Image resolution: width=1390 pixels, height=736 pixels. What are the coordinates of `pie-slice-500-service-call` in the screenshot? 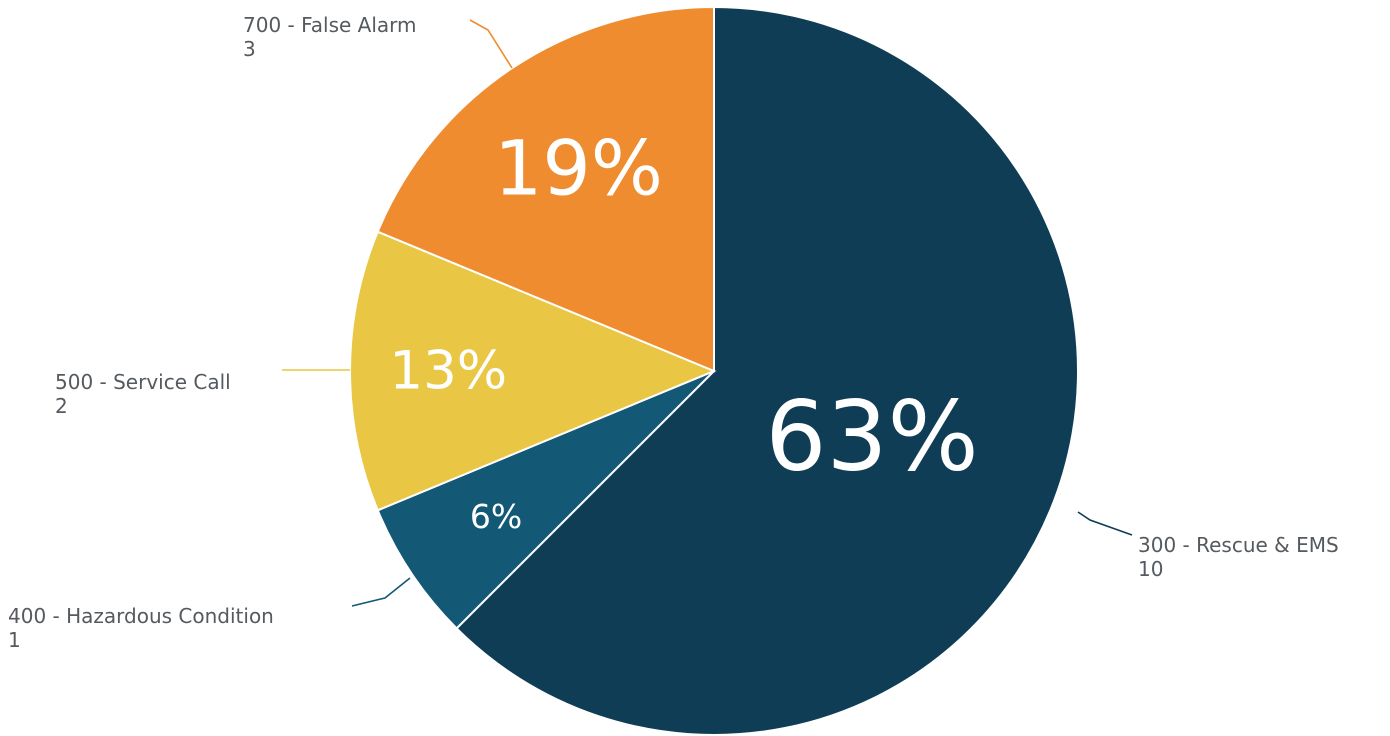 It's located at (533, 371).